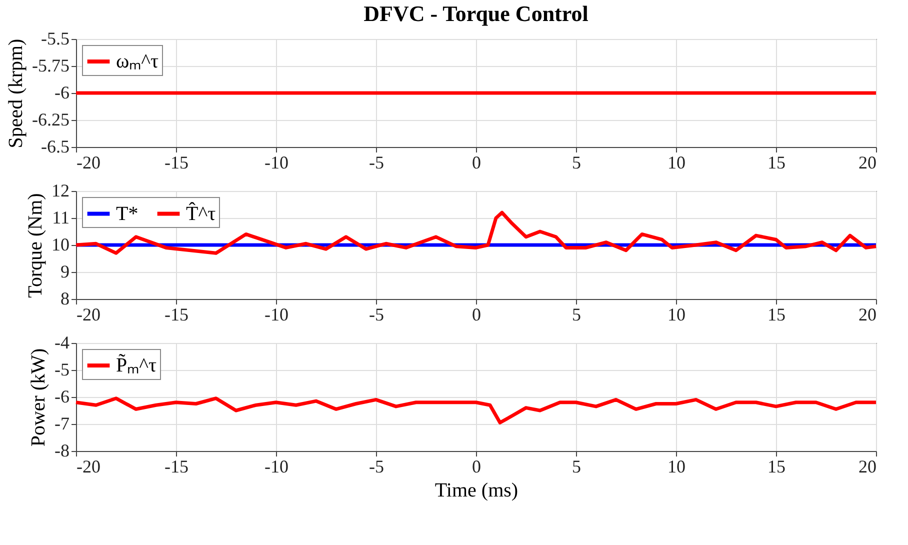 The height and width of the screenshot is (545, 908). What do you see at coordinates (62, 342) in the screenshot?
I see `y-tick-label: -4` at bounding box center [62, 342].